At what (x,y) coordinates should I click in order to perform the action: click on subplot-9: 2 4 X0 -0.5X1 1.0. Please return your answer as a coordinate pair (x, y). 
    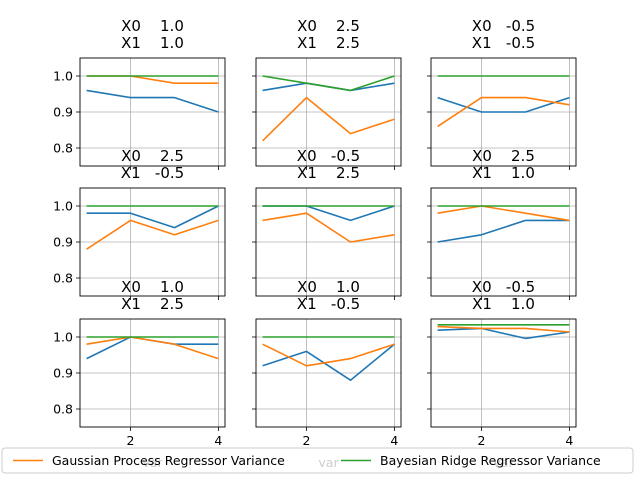
    Looking at the image, I should click on (502, 363).